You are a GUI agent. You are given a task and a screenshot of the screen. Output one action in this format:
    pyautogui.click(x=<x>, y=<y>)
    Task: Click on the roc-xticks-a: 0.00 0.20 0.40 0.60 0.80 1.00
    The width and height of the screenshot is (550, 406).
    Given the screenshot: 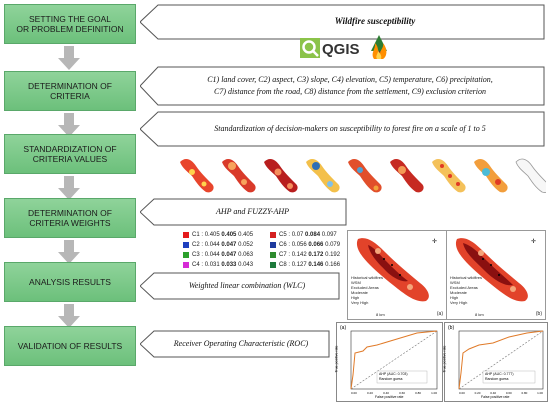 What is the action you would take?
    pyautogui.click(x=394, y=393)
    